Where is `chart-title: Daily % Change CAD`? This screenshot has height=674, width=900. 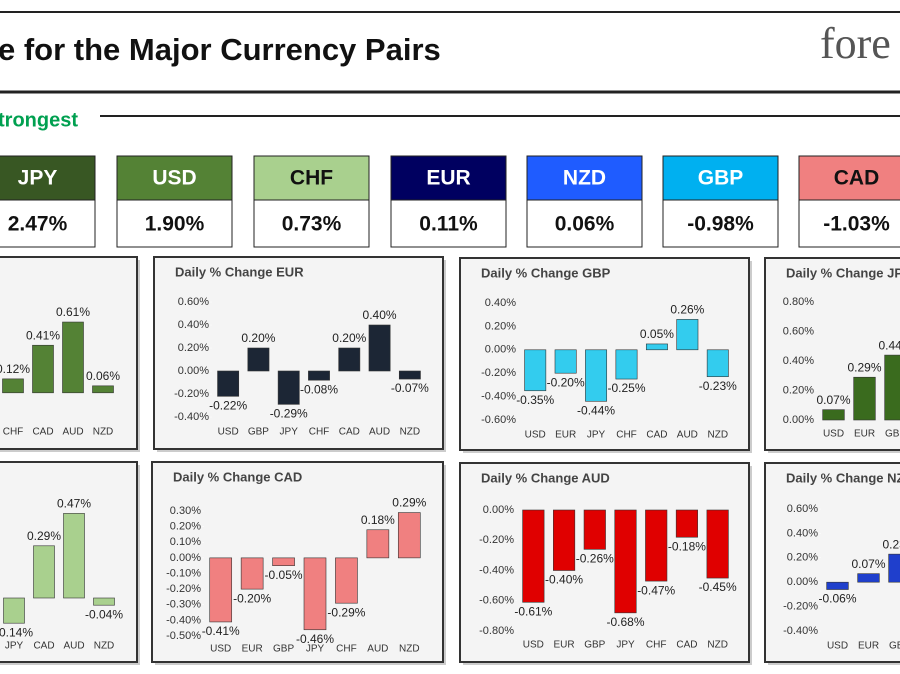
chart-title: Daily % Change CAD is located at coordinates (237, 476).